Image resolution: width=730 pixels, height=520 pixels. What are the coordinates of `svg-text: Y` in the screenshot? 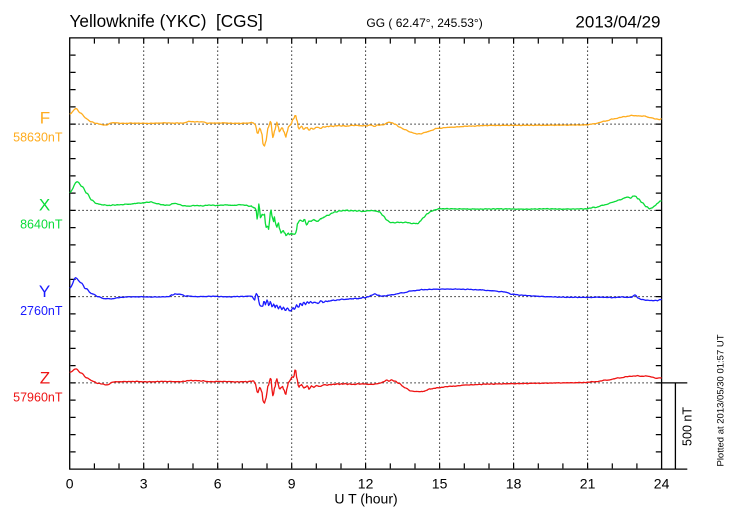 It's located at (44, 291).